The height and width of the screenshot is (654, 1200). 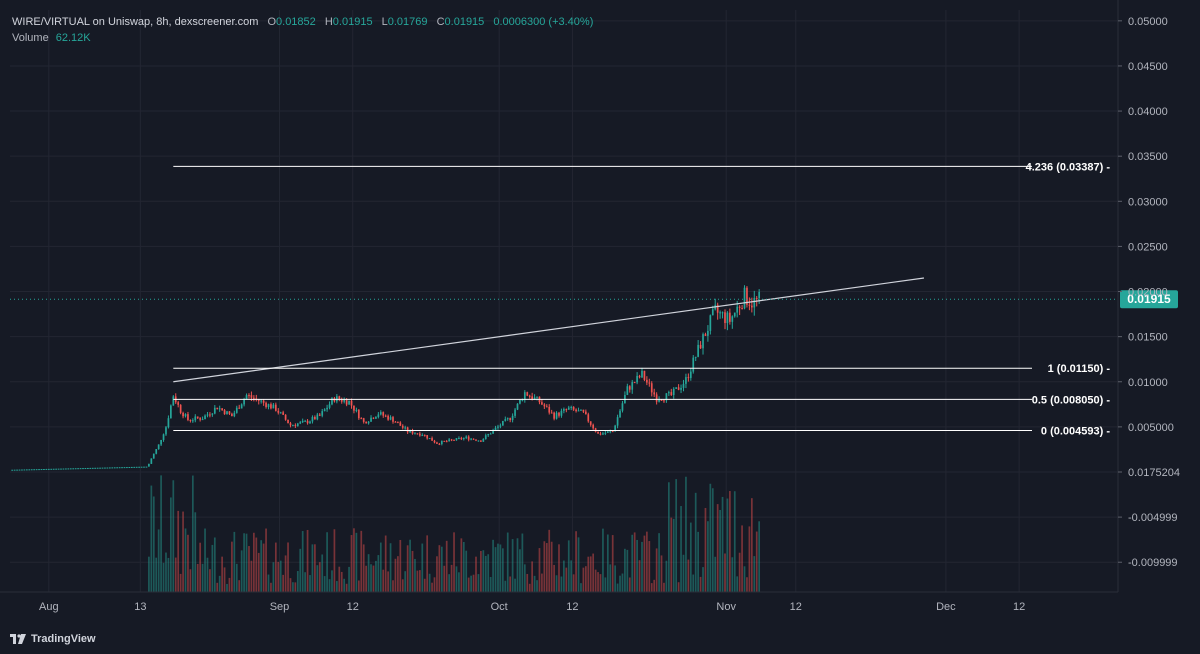 I want to click on trend-line, so click(x=549, y=330).